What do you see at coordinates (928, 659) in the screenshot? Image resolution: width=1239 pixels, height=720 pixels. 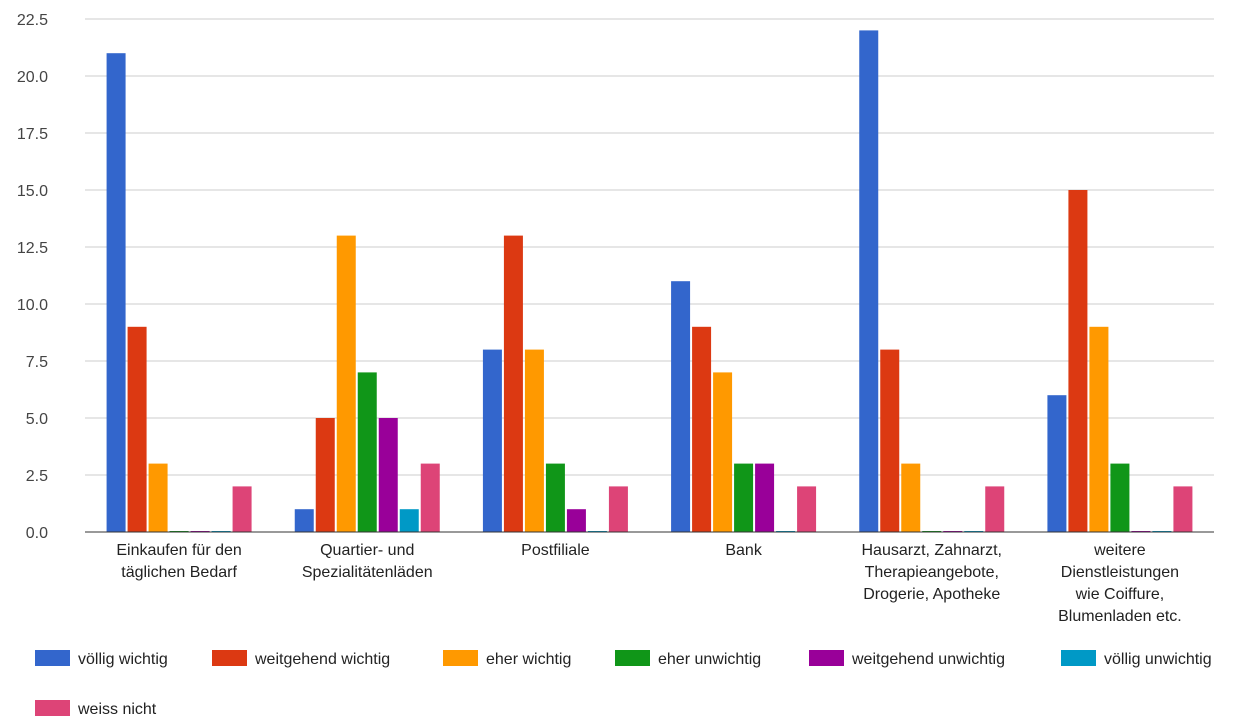 I see `legend-label: weitgehend unwichtig` at bounding box center [928, 659].